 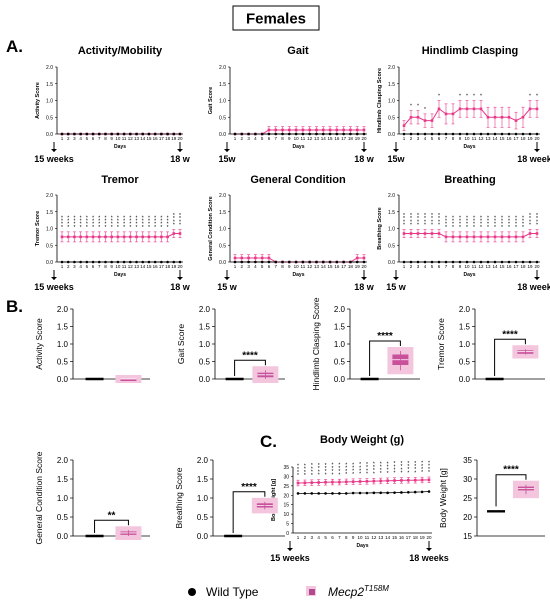 What do you see at coordinates (179, 497) in the screenshot?
I see `y-axis-label: Breathing Score` at bounding box center [179, 497].